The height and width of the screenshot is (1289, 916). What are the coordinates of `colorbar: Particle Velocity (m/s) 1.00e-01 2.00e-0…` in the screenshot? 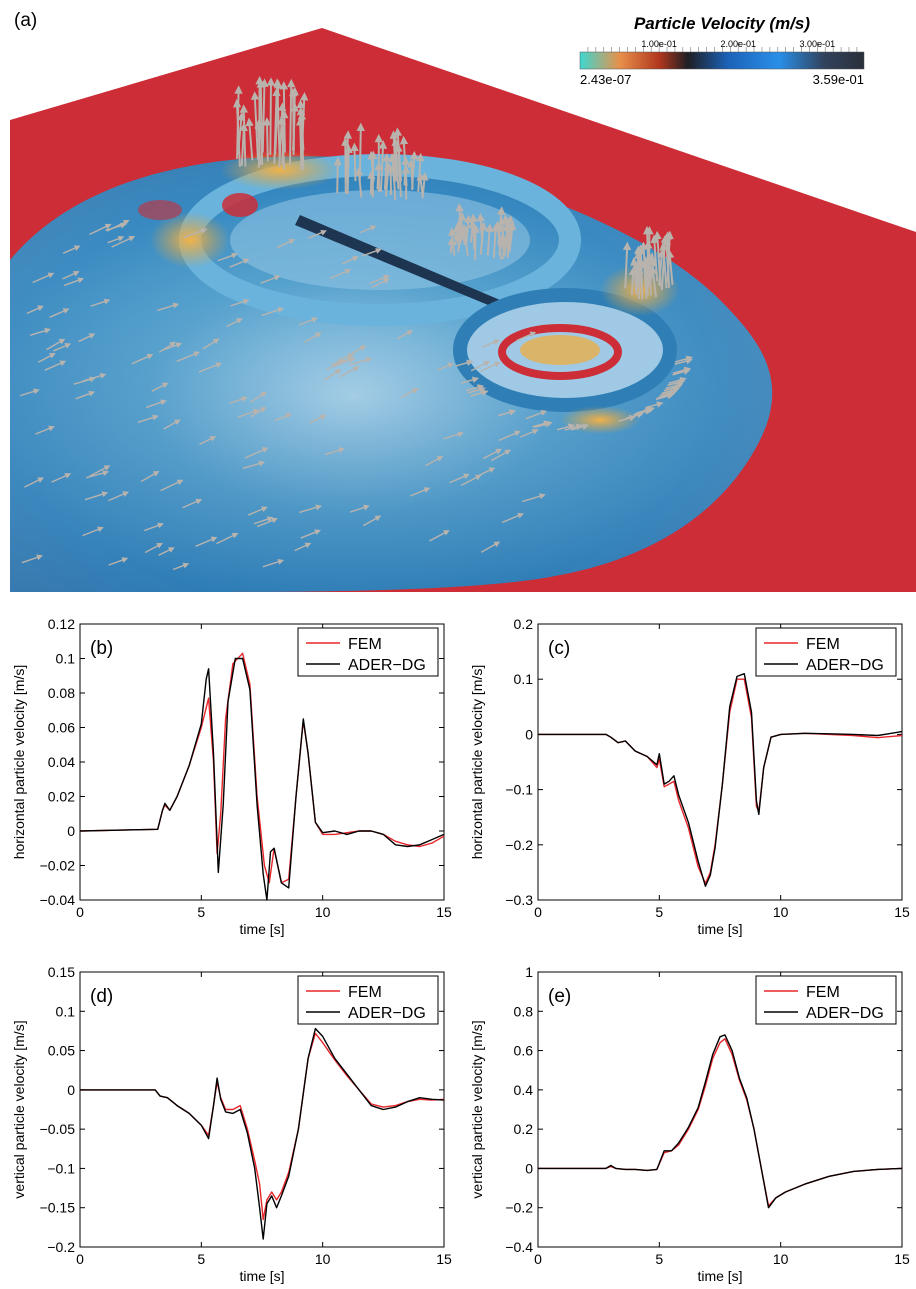 It's located at (722, 50).